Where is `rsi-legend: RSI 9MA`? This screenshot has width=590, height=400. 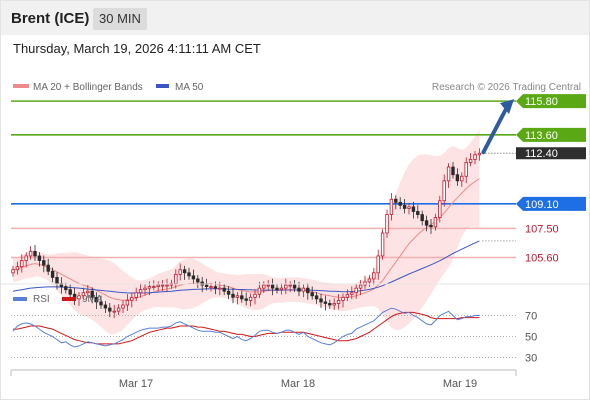 rsi-legend: RSI 9MA is located at coordinates (58, 299).